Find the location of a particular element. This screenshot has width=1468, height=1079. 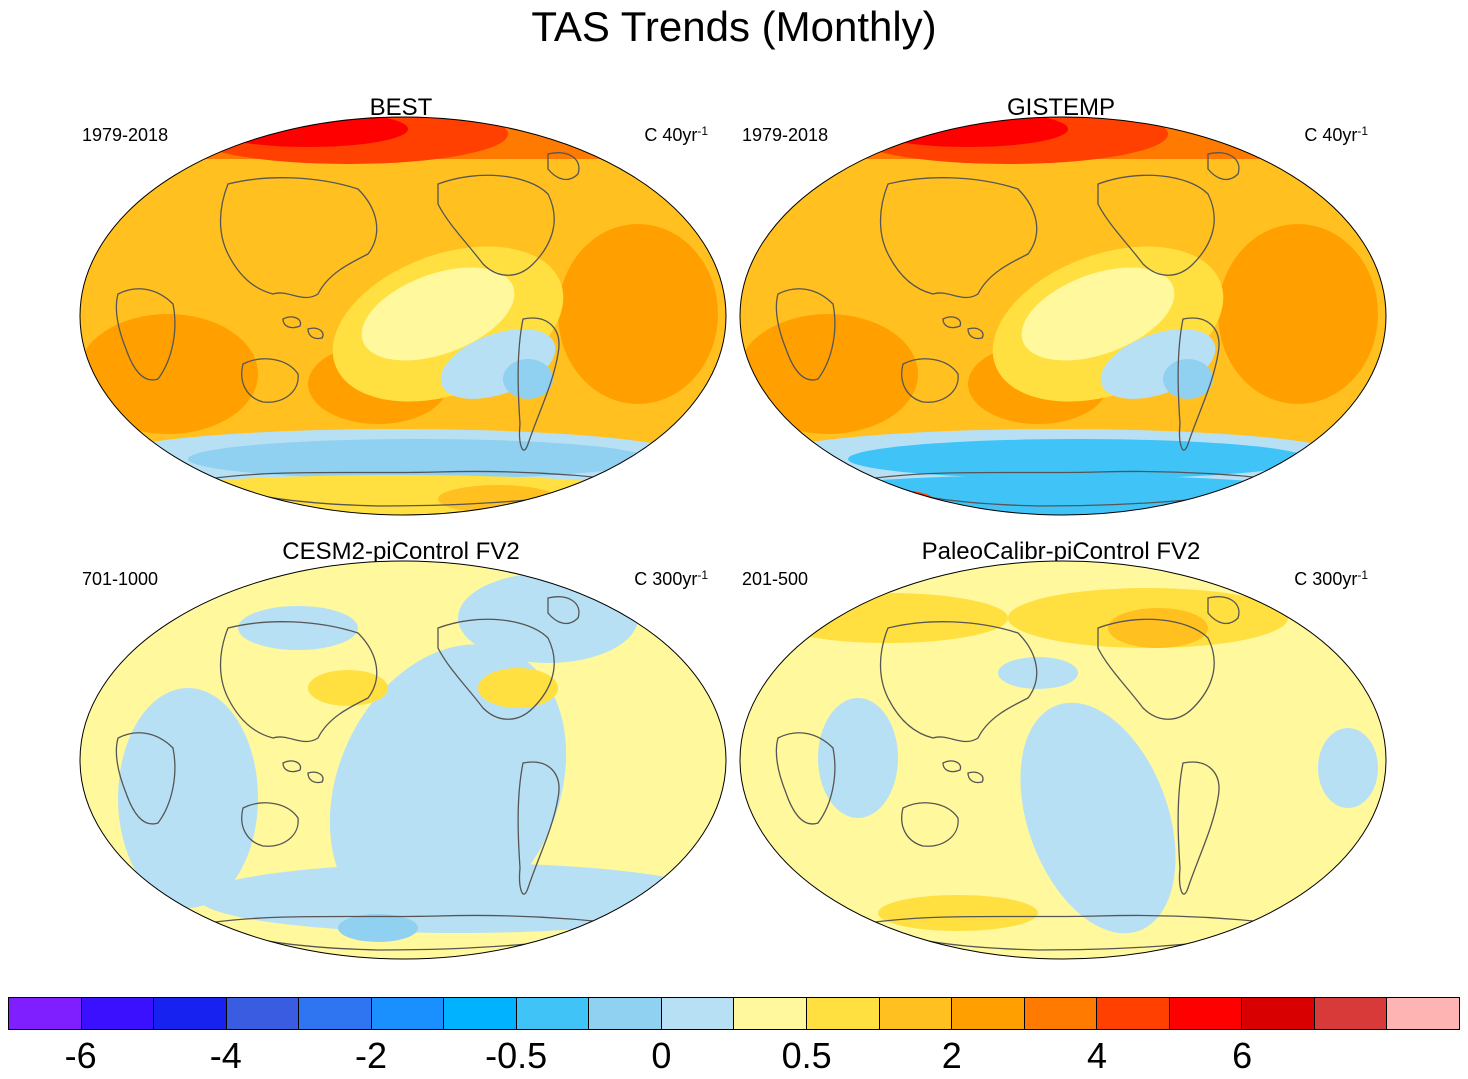

panel-title: PaleoCalibr-piControl FV2 is located at coordinates (1061, 551).